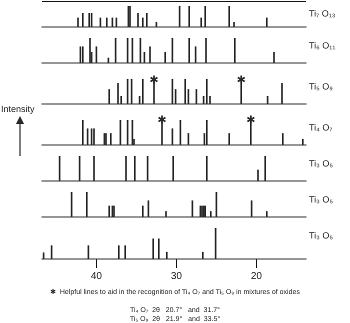  I want to click on x-tick-label: 40, so click(96, 276).